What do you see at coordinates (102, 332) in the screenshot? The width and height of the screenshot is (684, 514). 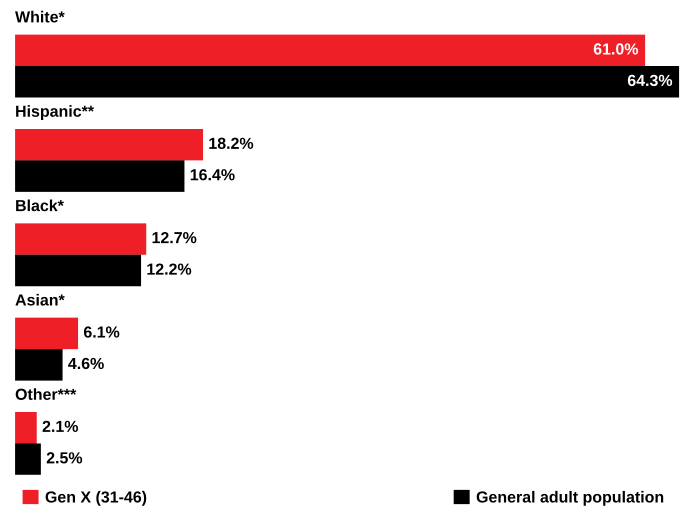 I see `data-label: 6.1%` at bounding box center [102, 332].